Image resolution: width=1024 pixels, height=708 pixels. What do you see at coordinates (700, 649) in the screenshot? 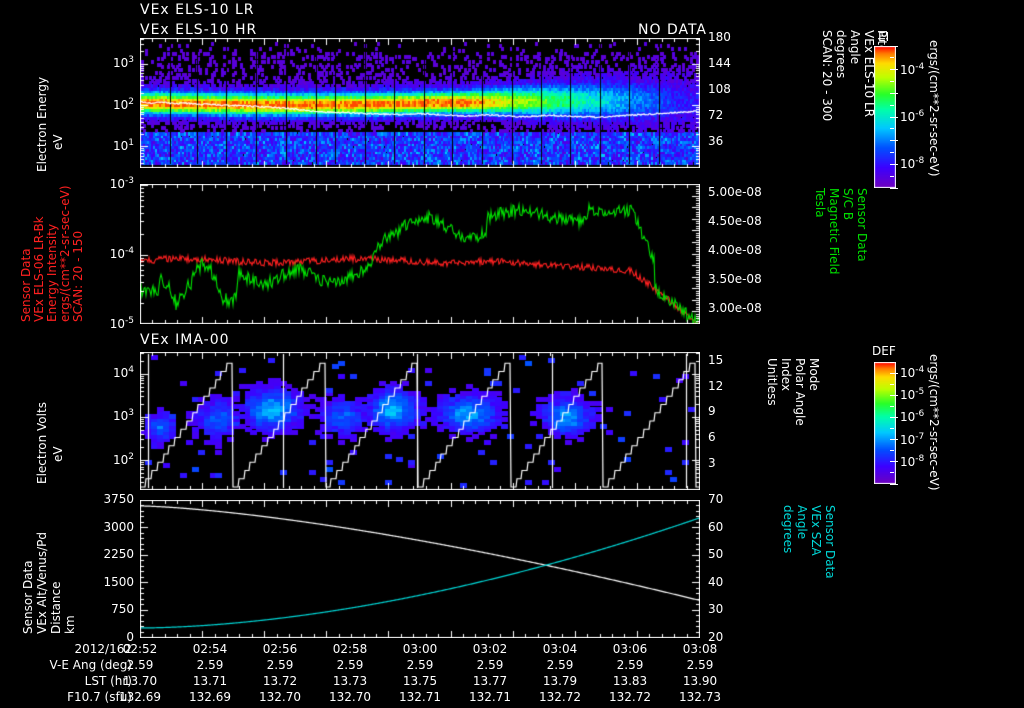
I see `bottom-row-value: 03:08` at bounding box center [700, 649].